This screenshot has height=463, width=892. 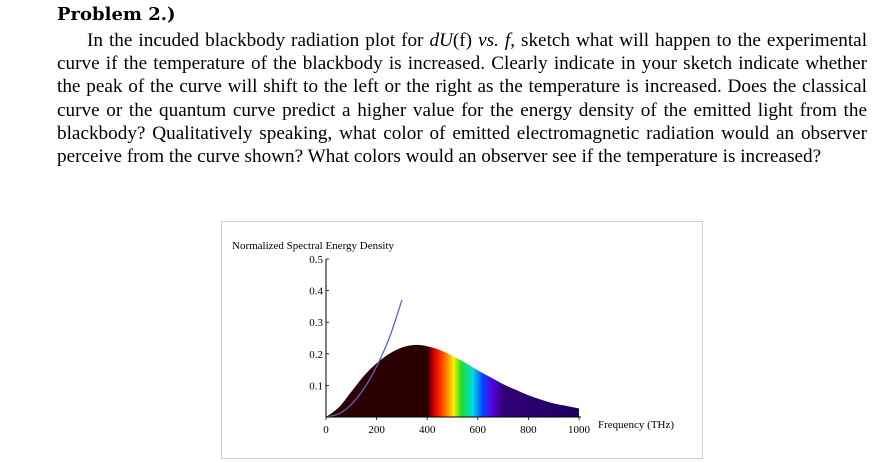 What do you see at coordinates (427, 430) in the screenshot?
I see `x-tick-label: 400` at bounding box center [427, 430].